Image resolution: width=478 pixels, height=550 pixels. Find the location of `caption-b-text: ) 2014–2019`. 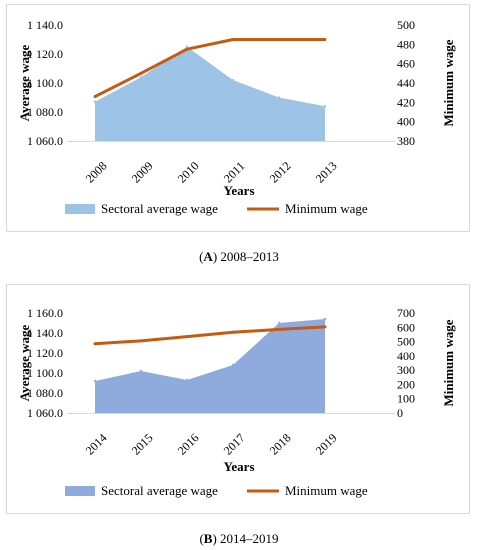

caption-b-text: ) 2014–2019 is located at coordinates (245, 538).